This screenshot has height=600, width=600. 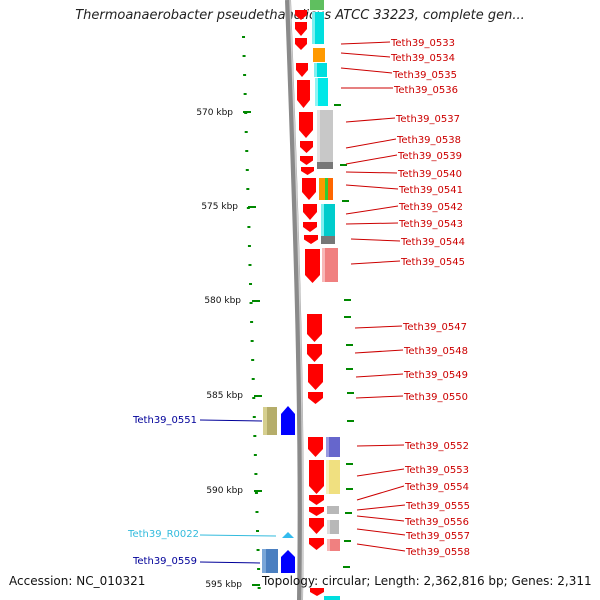 What do you see at coordinates (164, 561) in the screenshot?
I see `gene-label-0559: Teth39_0559` at bounding box center [164, 561].